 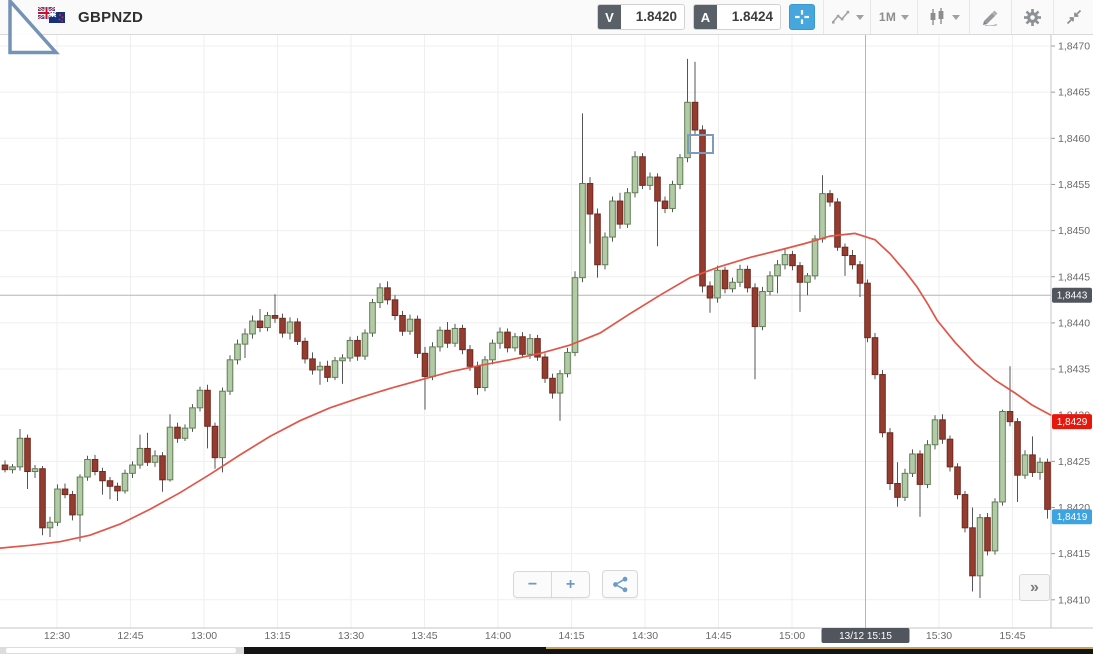 What do you see at coordinates (668, 650) in the screenshot?
I see `taskbar-dark-segment` at bounding box center [668, 650].